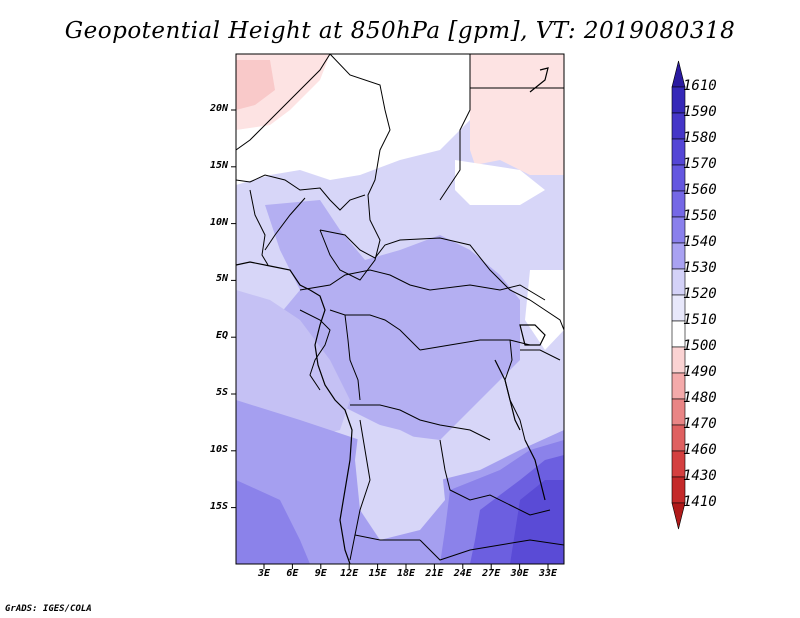  I want to click on colorbar-label: 1530, so click(700, 268).